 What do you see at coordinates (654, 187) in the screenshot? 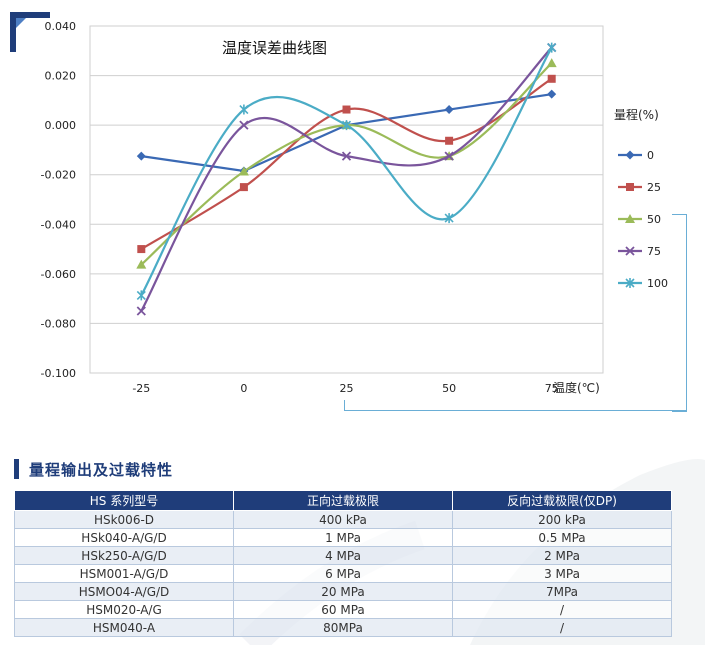
I see `legend-entry-label: 25` at bounding box center [654, 187].